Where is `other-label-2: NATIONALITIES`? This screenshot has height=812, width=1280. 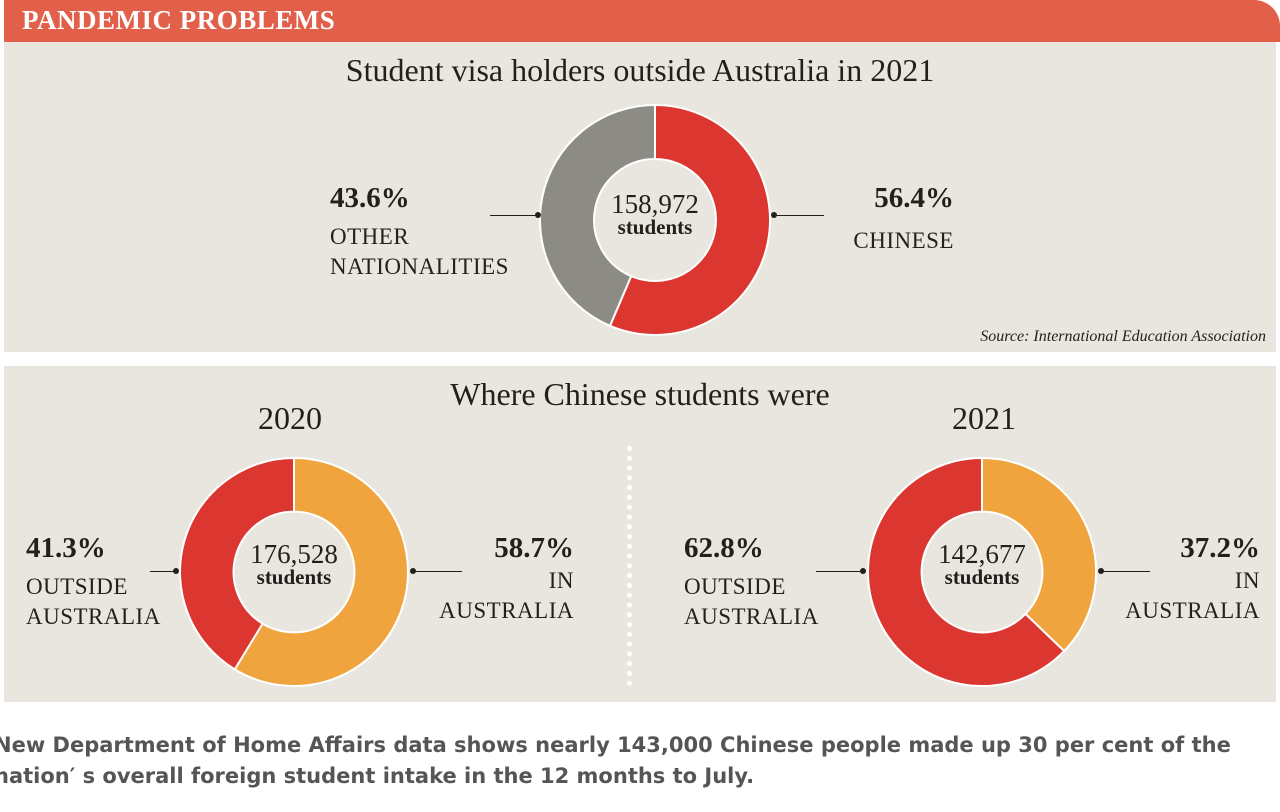
other-label-2: NATIONALITIES is located at coordinates (419, 266).